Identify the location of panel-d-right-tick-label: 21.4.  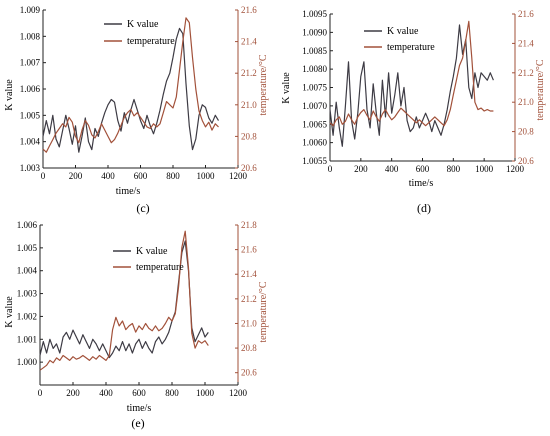
(526, 43).